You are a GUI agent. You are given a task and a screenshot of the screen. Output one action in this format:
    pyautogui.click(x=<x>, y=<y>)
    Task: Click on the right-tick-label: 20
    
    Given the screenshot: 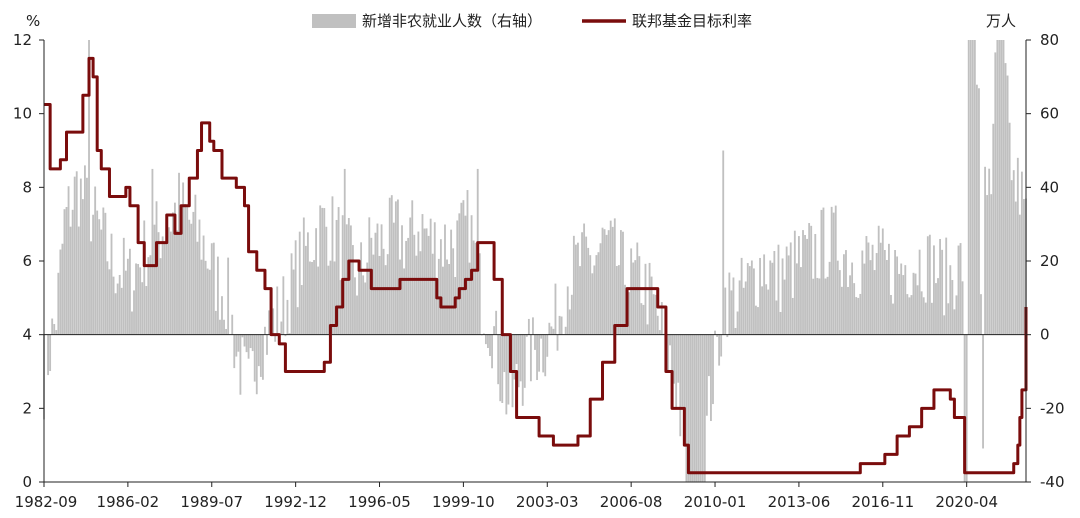 What is the action you would take?
    pyautogui.click(x=1049, y=261)
    